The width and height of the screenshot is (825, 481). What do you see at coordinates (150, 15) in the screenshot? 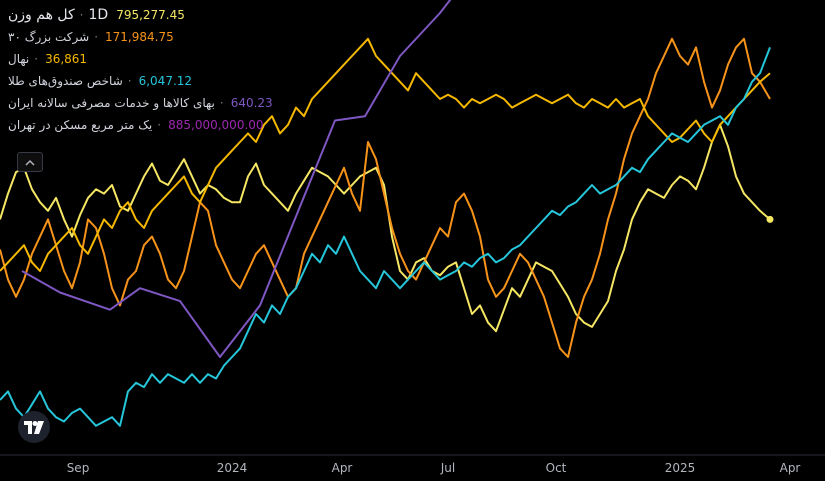
I see `legend-main-value: 795,277.45` at bounding box center [150, 15].